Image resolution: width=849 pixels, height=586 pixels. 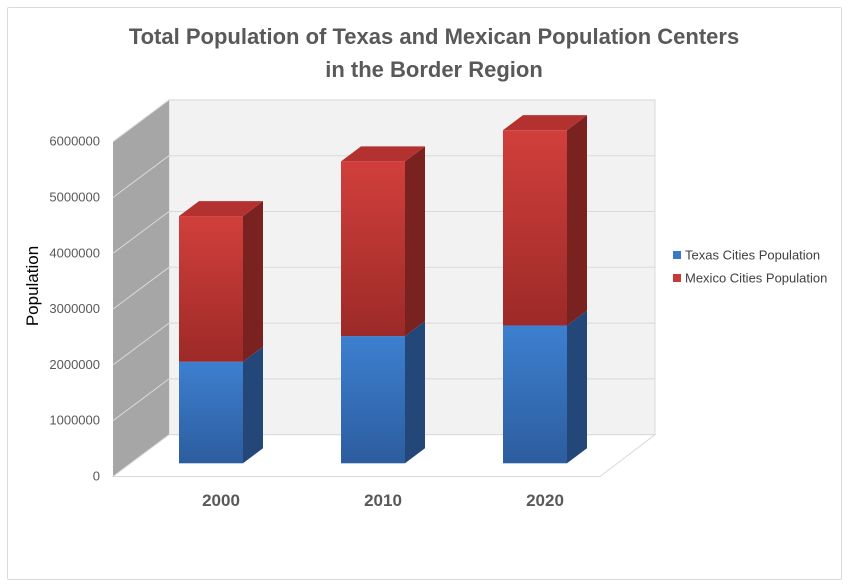 What do you see at coordinates (211, 412) in the screenshot?
I see `bar-texas-2000` at bounding box center [211, 412].